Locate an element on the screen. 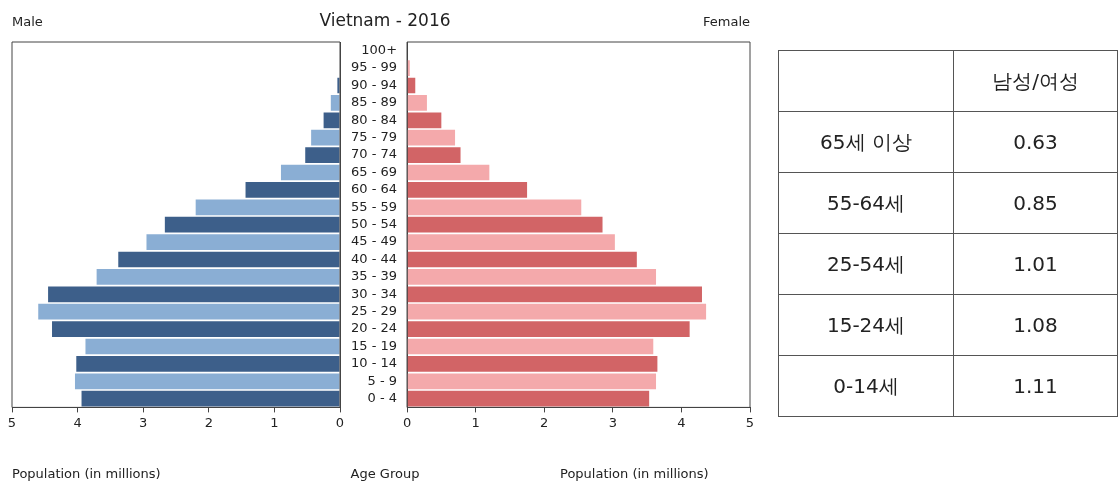 This screenshot has width=1120, height=484. y-axis-title: Age Group is located at coordinates (385, 473).